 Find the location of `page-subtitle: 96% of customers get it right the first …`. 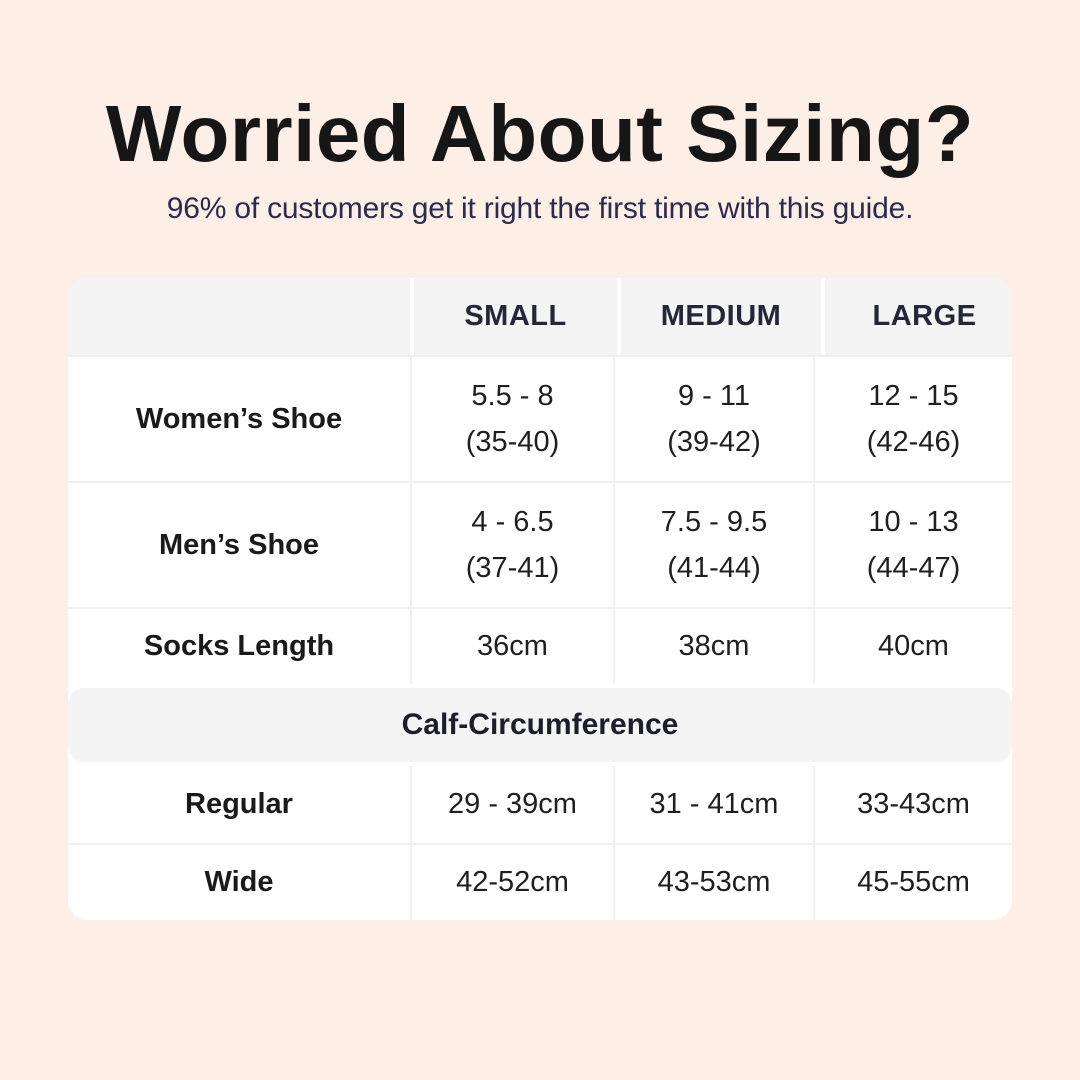

page-subtitle: 96% of customers get it right the first … is located at coordinates (540, 208).